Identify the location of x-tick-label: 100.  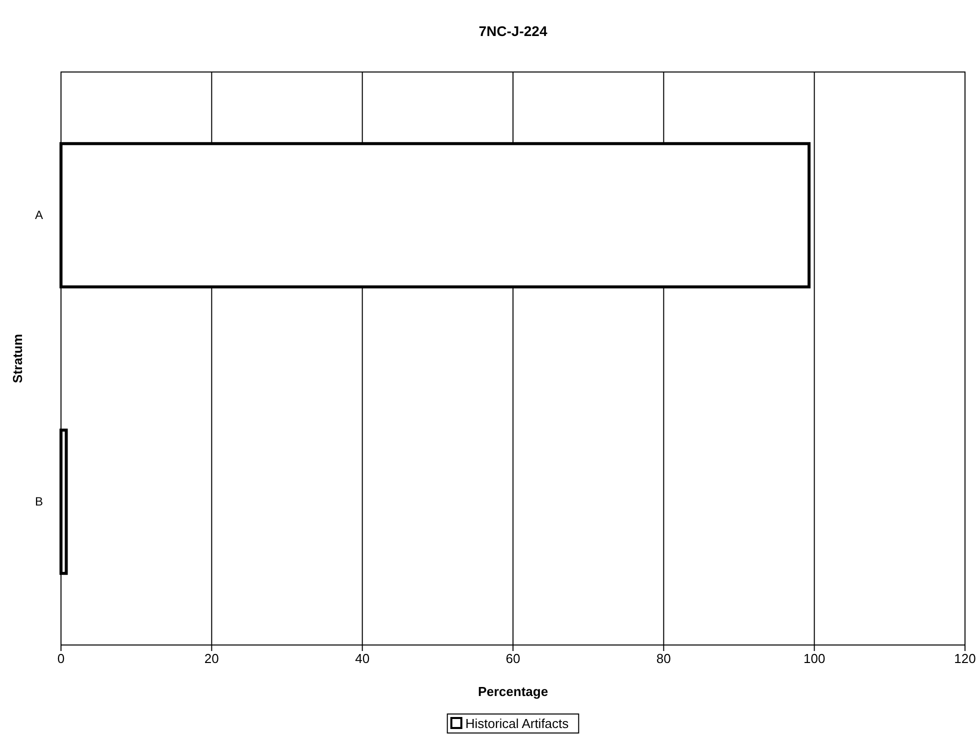
(814, 658).